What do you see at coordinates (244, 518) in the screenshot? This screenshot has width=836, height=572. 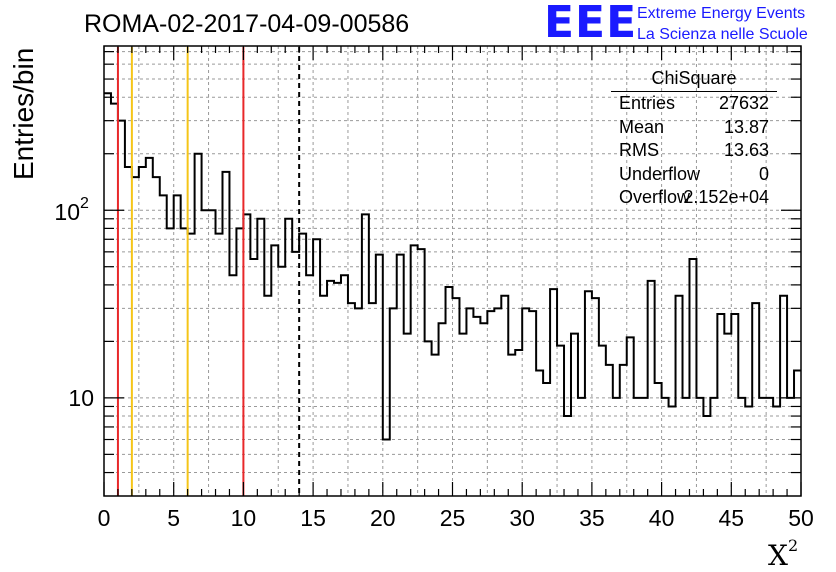 I see `x-tick-label: 10` at bounding box center [244, 518].